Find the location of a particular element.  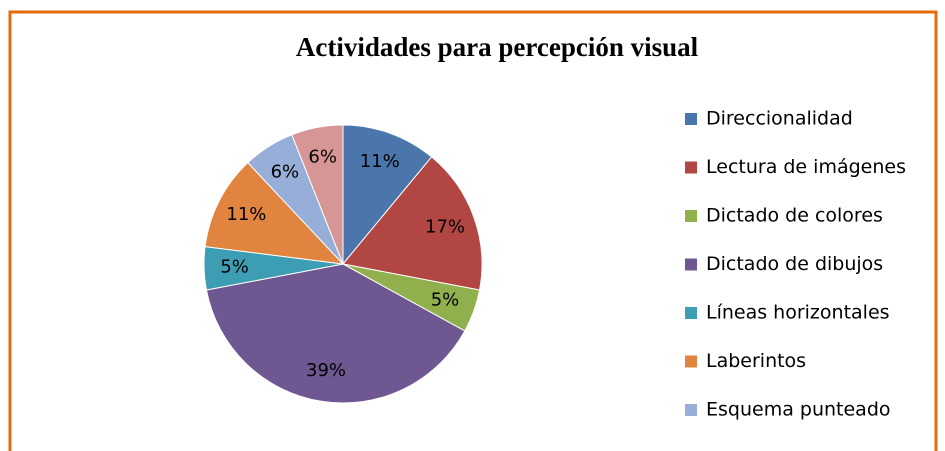

legend-label: Dictado de colores is located at coordinates (794, 216).